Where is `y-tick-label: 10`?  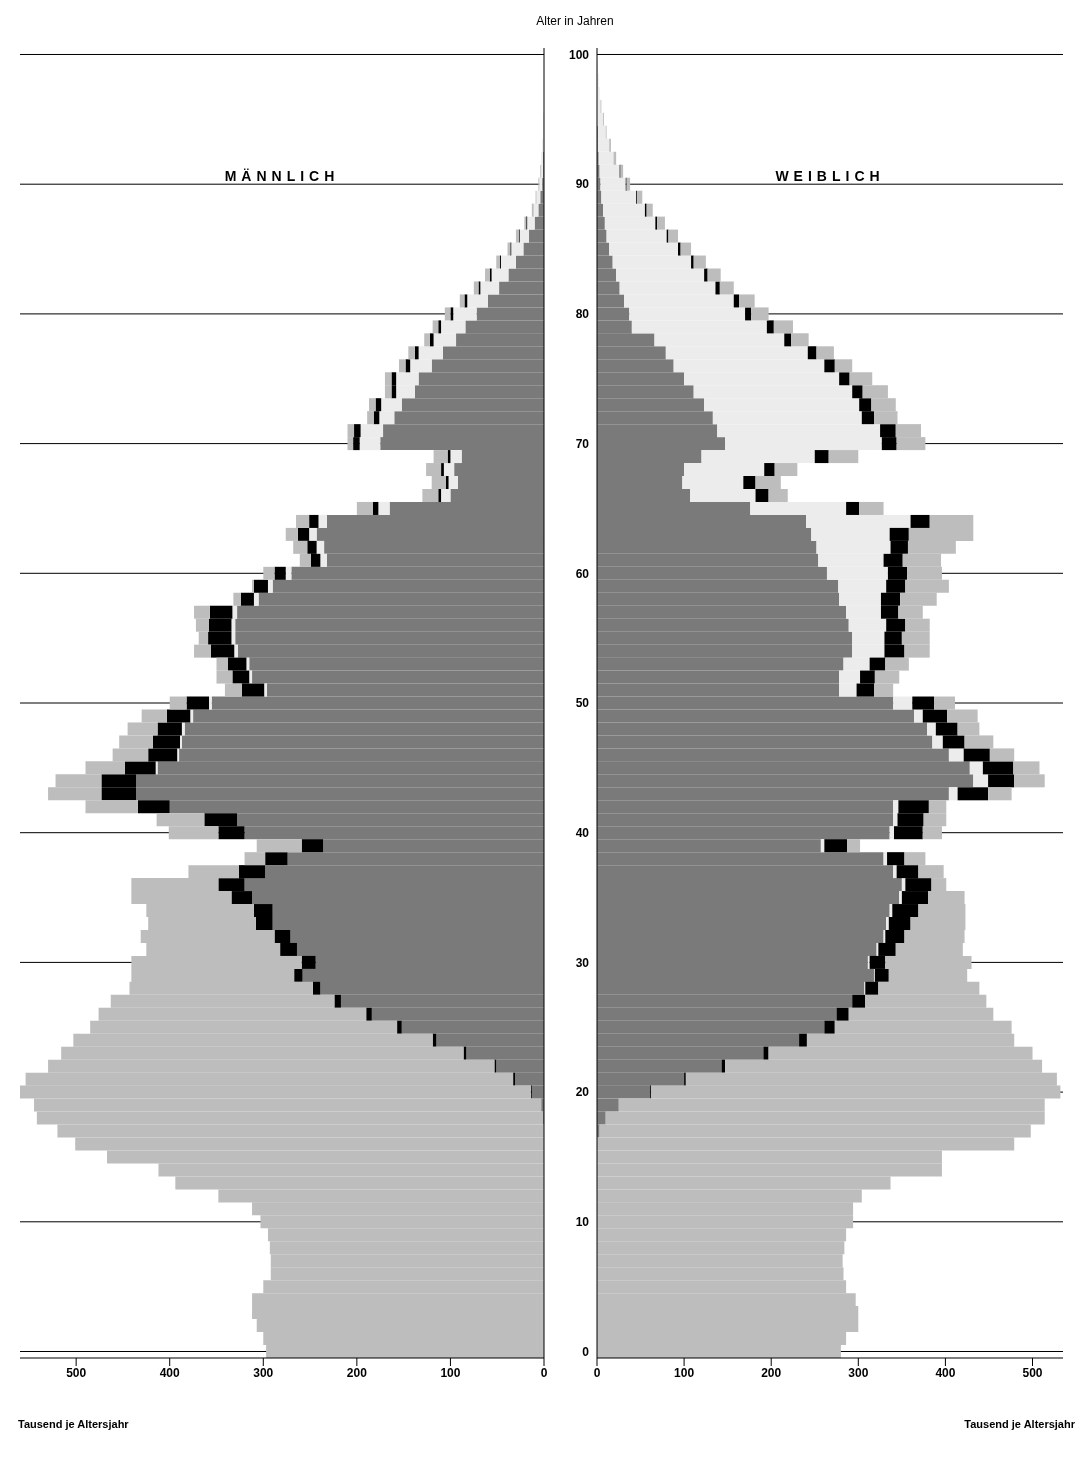 y-tick-label: 10 is located at coordinates (582, 1222).